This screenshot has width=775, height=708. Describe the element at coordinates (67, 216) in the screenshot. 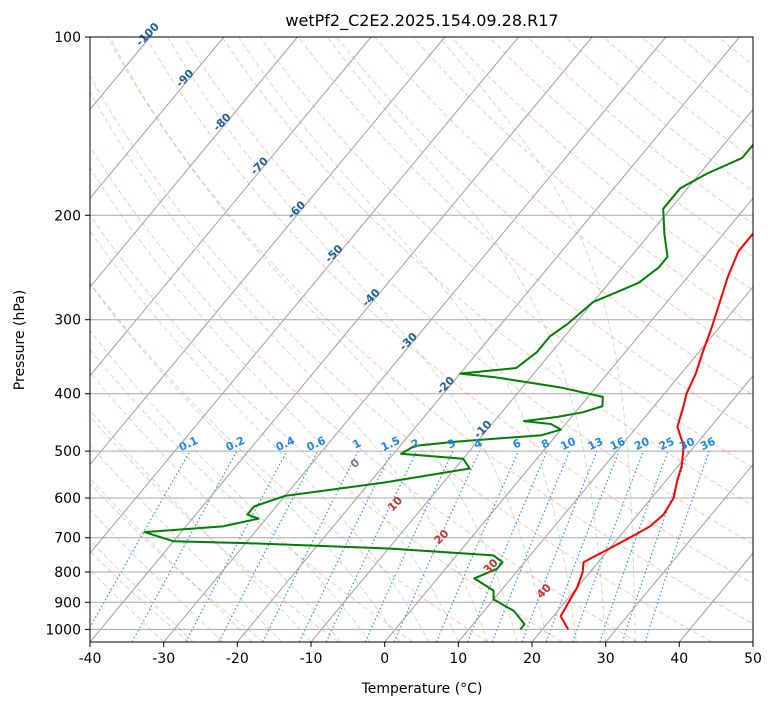

I see `y-tick-label: 200` at that location.